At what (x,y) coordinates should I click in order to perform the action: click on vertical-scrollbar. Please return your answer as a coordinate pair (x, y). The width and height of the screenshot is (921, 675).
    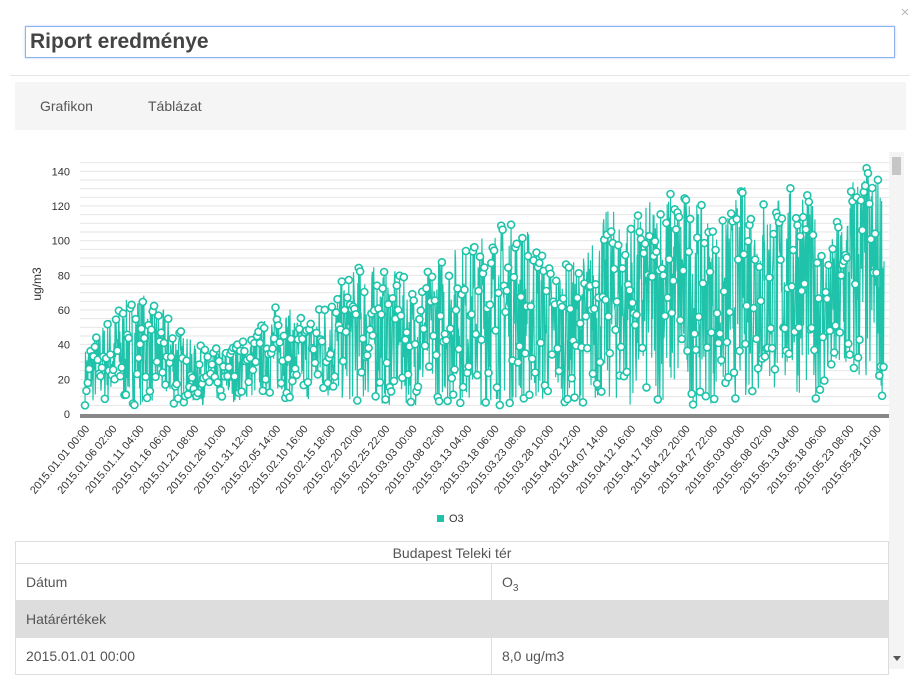
    Looking at the image, I should click on (896, 410).